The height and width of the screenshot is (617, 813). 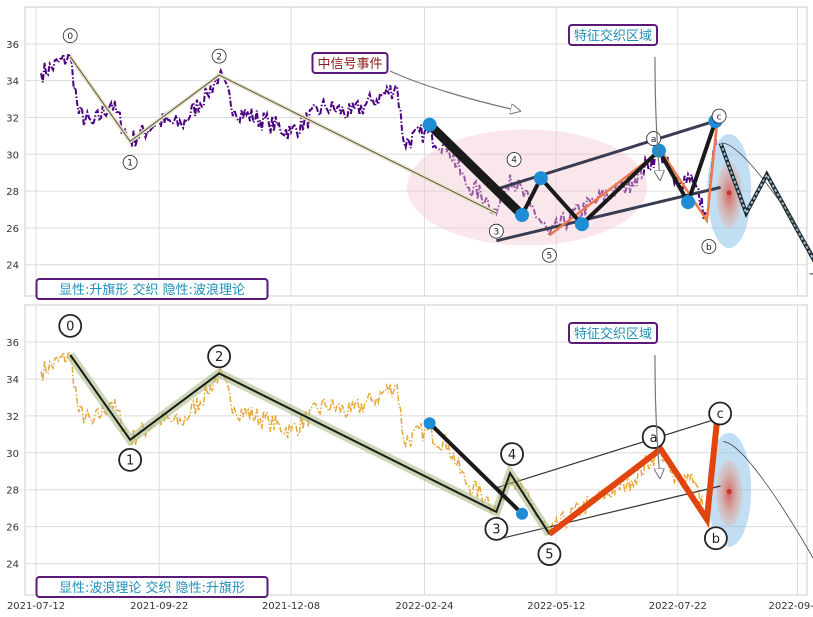 What do you see at coordinates (476, 170) in the screenshot?
I see `flag-pole` at bounding box center [476, 170].